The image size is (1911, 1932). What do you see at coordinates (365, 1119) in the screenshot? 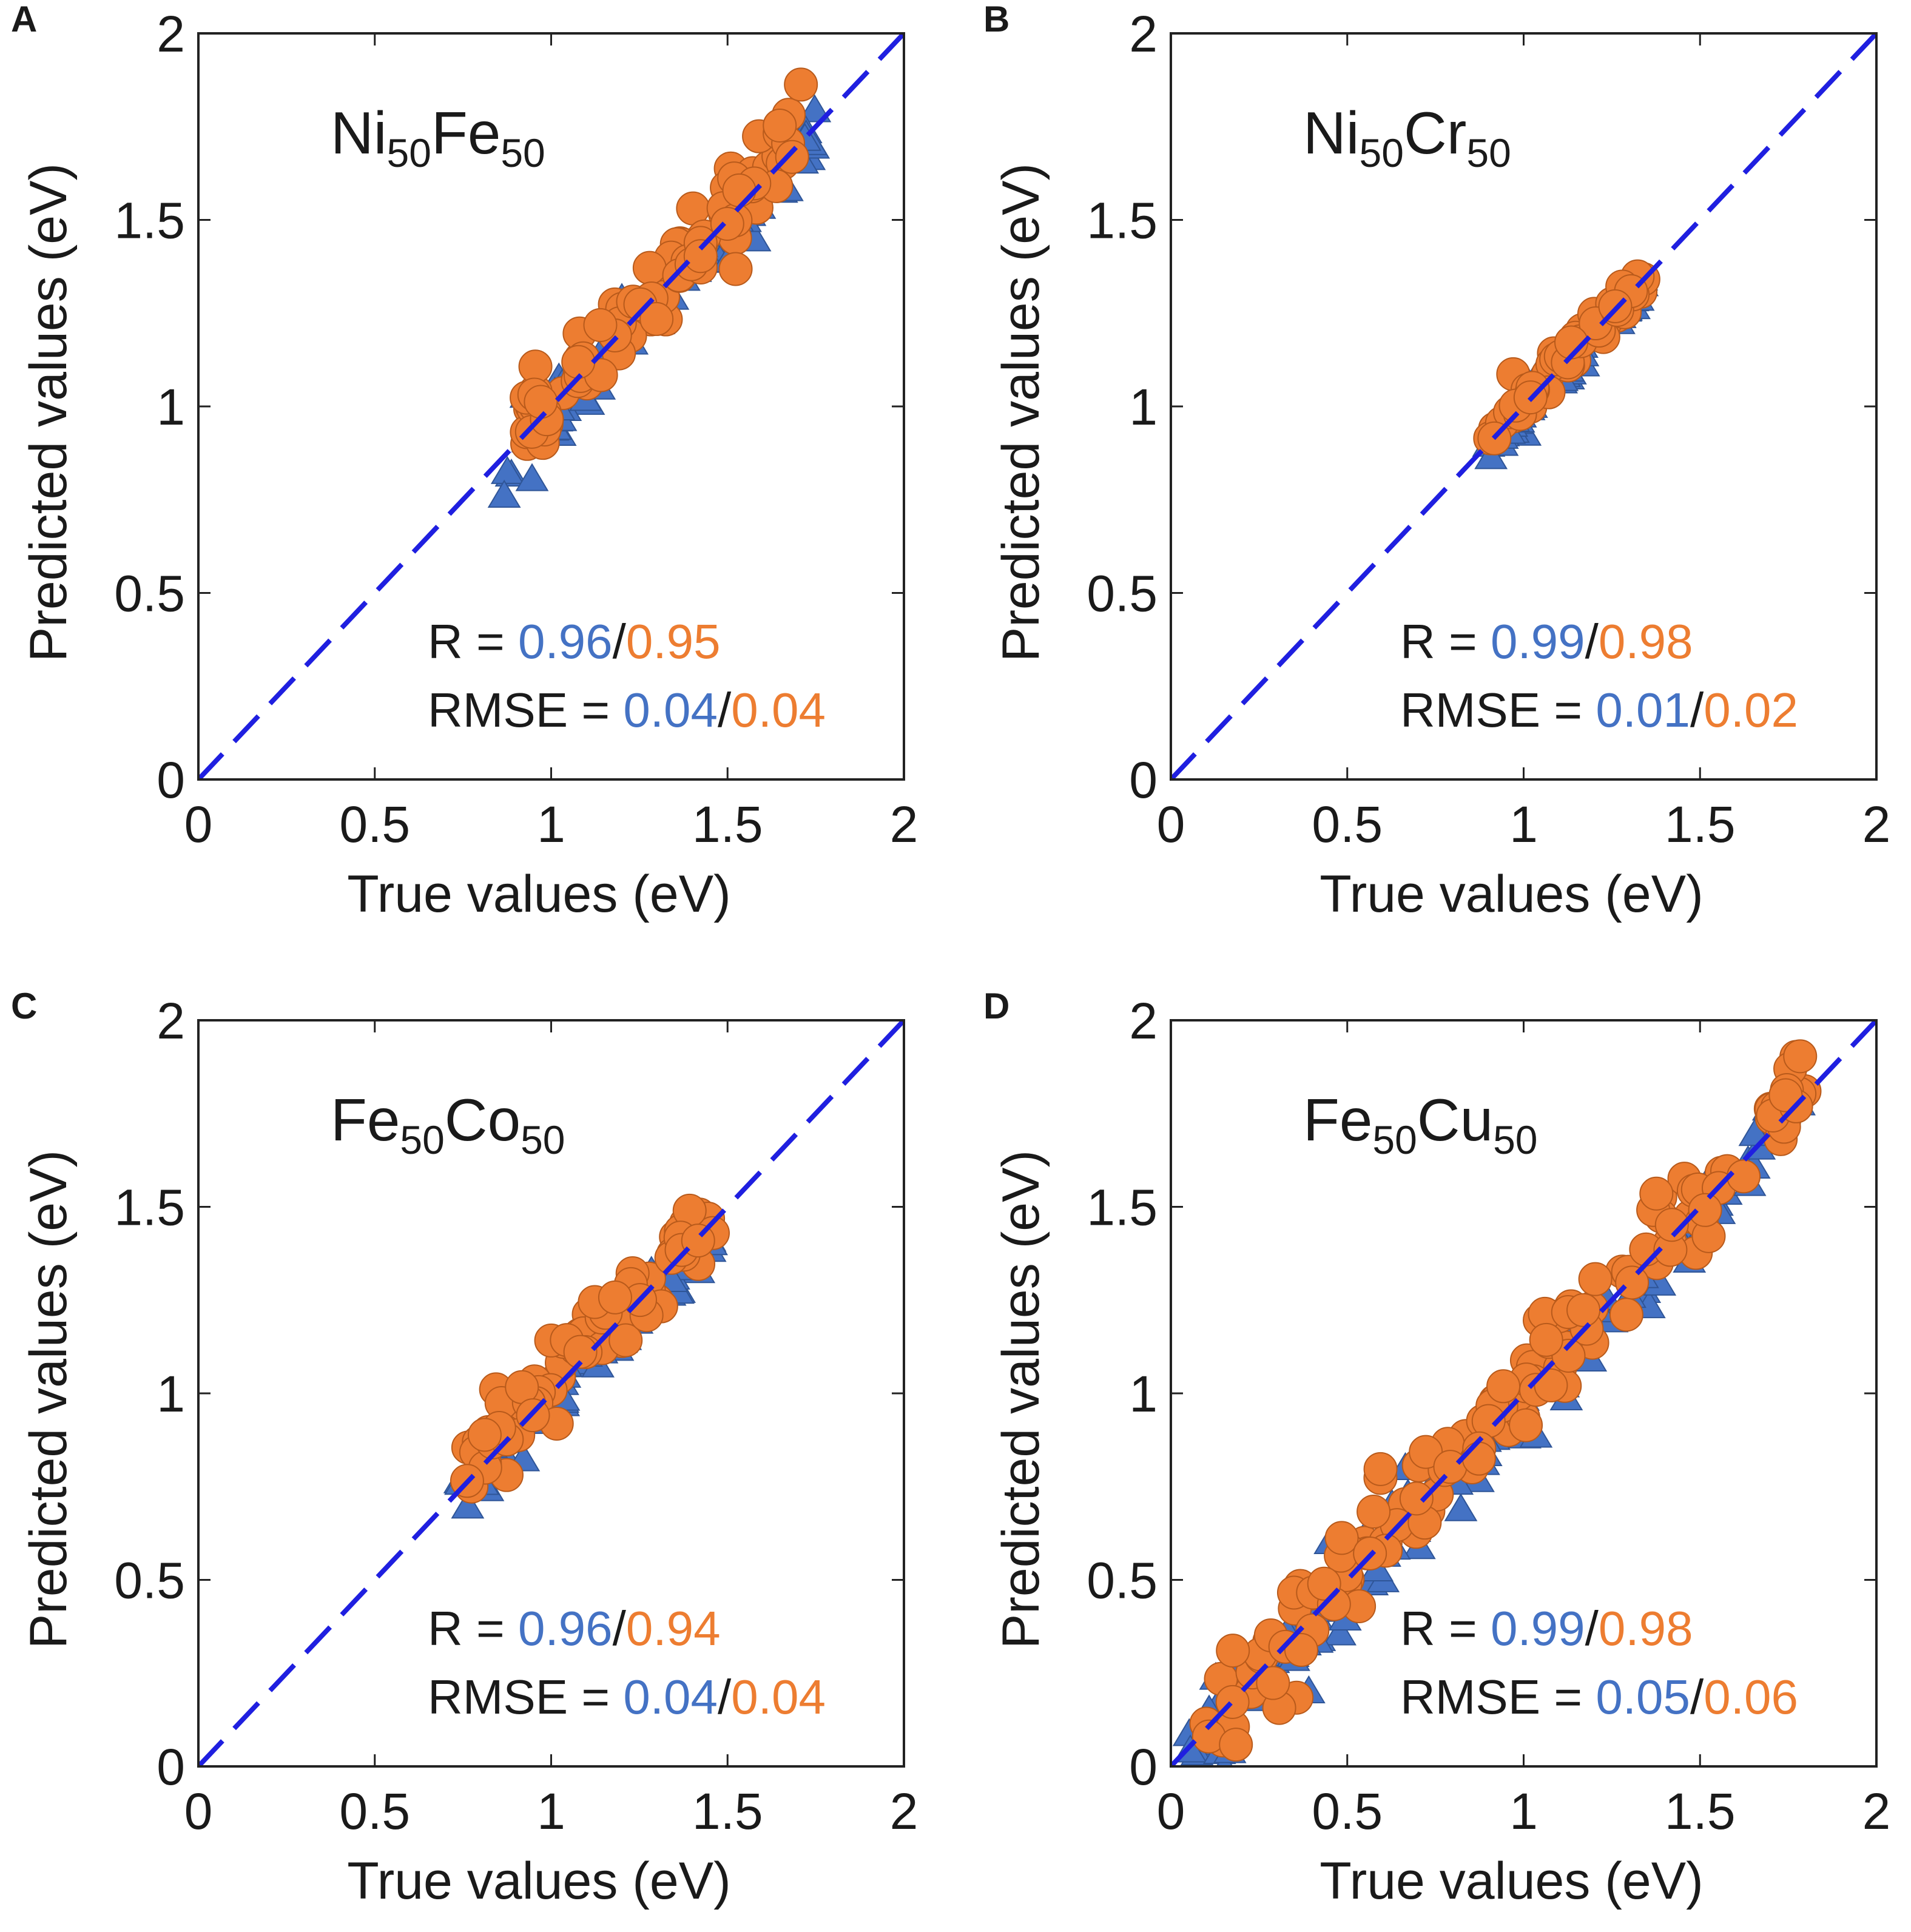
I see `alloy-element-1: Fe` at bounding box center [365, 1119].